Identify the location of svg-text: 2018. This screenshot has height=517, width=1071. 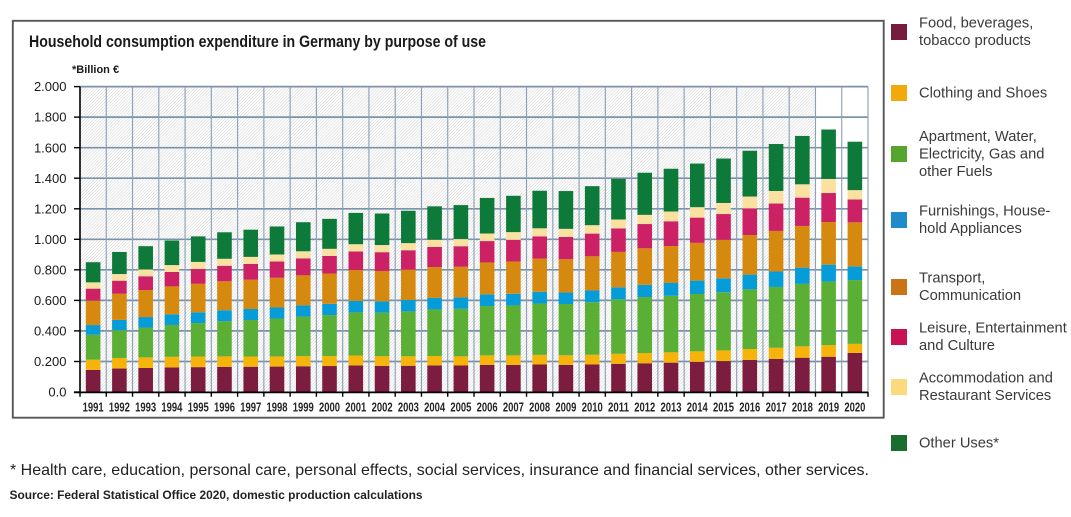
(802, 407).